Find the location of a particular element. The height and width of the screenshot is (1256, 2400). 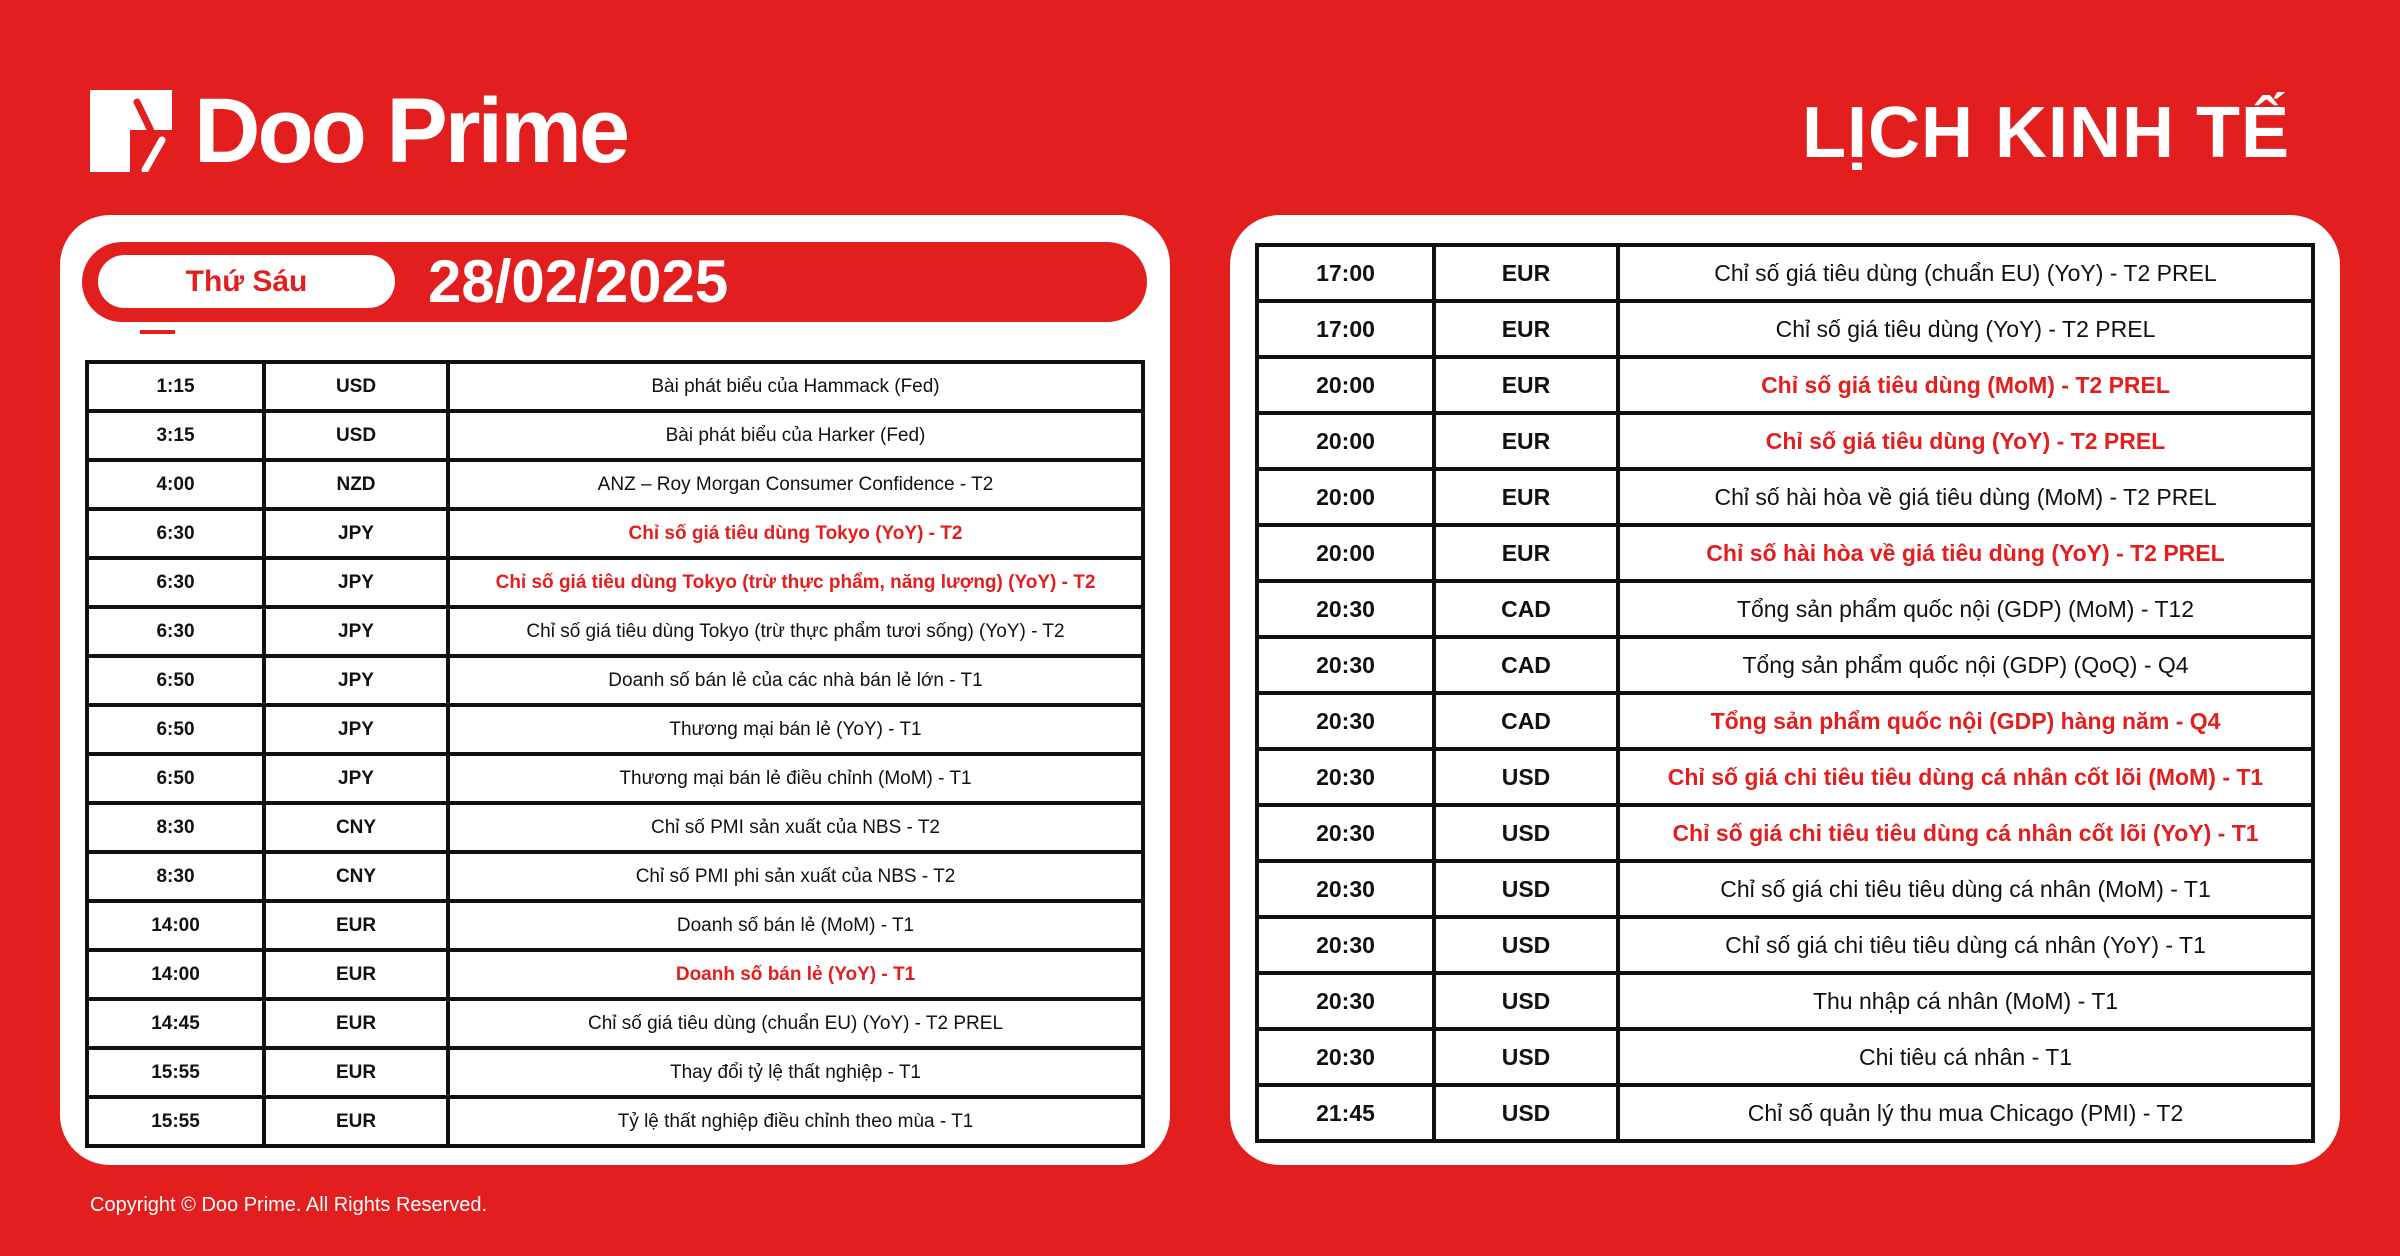

table-row: 1:15 USD Bài phát biểu của Hammack (Fed) is located at coordinates (615, 386).